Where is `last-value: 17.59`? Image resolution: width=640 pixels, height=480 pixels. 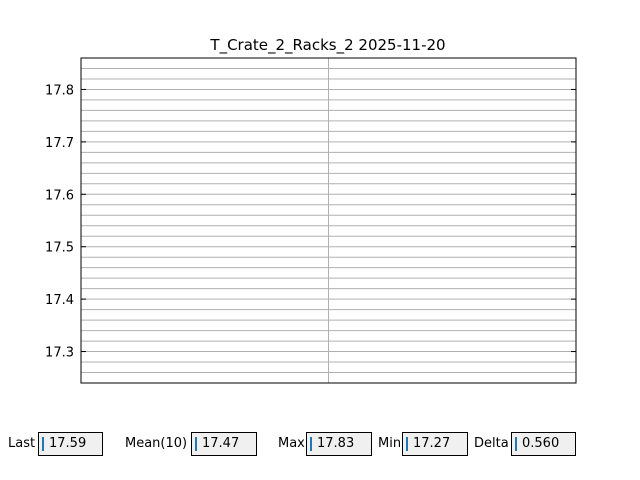 last-value: 17.59 is located at coordinates (68, 443).